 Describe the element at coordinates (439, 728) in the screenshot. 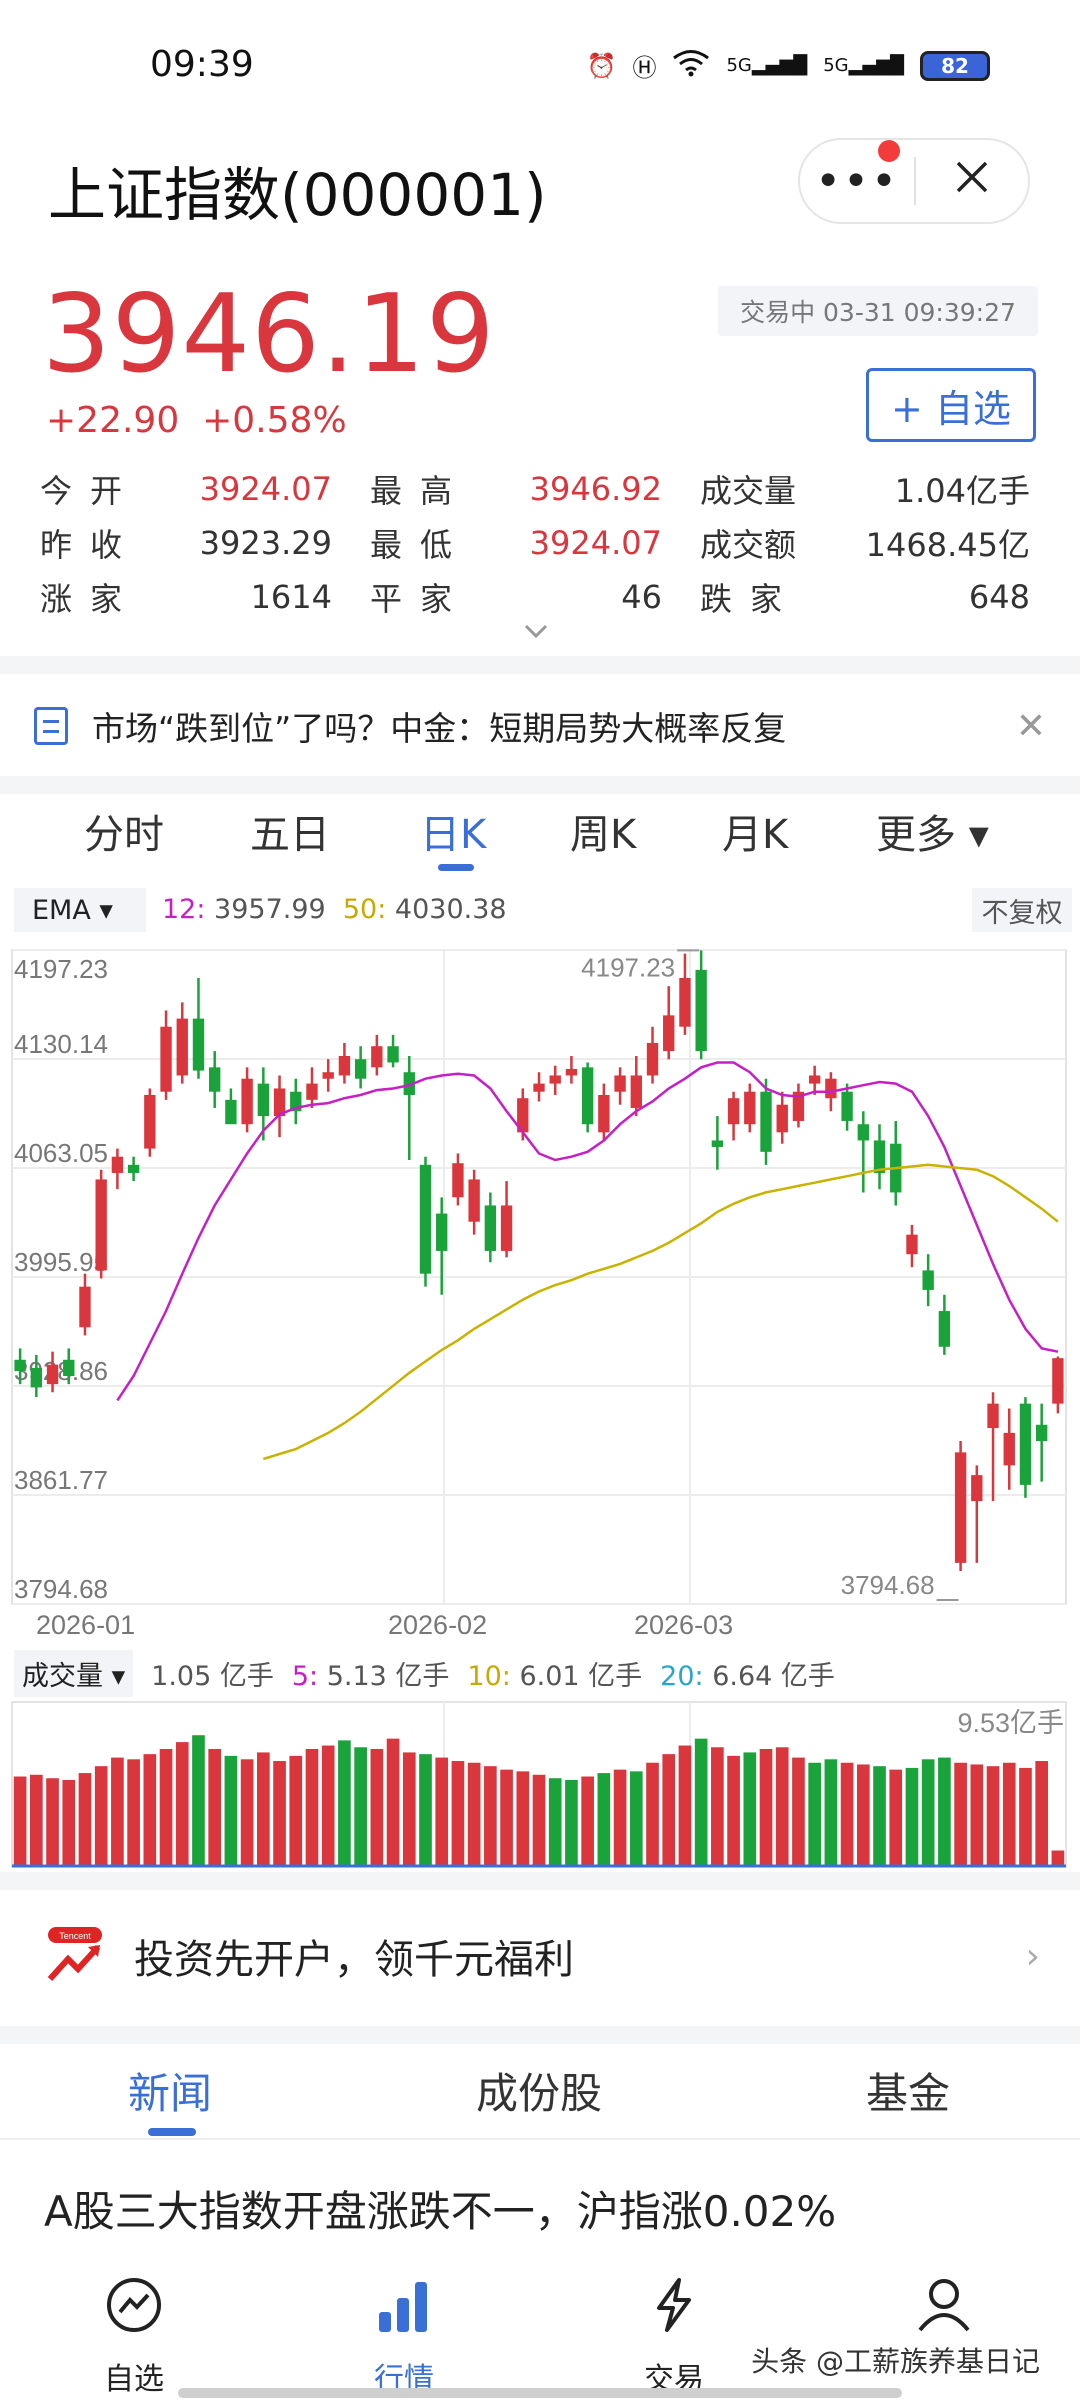

I see `news-banner-text: 市场“跌到位”了吗？中金：短期局势大概率反复` at that location.